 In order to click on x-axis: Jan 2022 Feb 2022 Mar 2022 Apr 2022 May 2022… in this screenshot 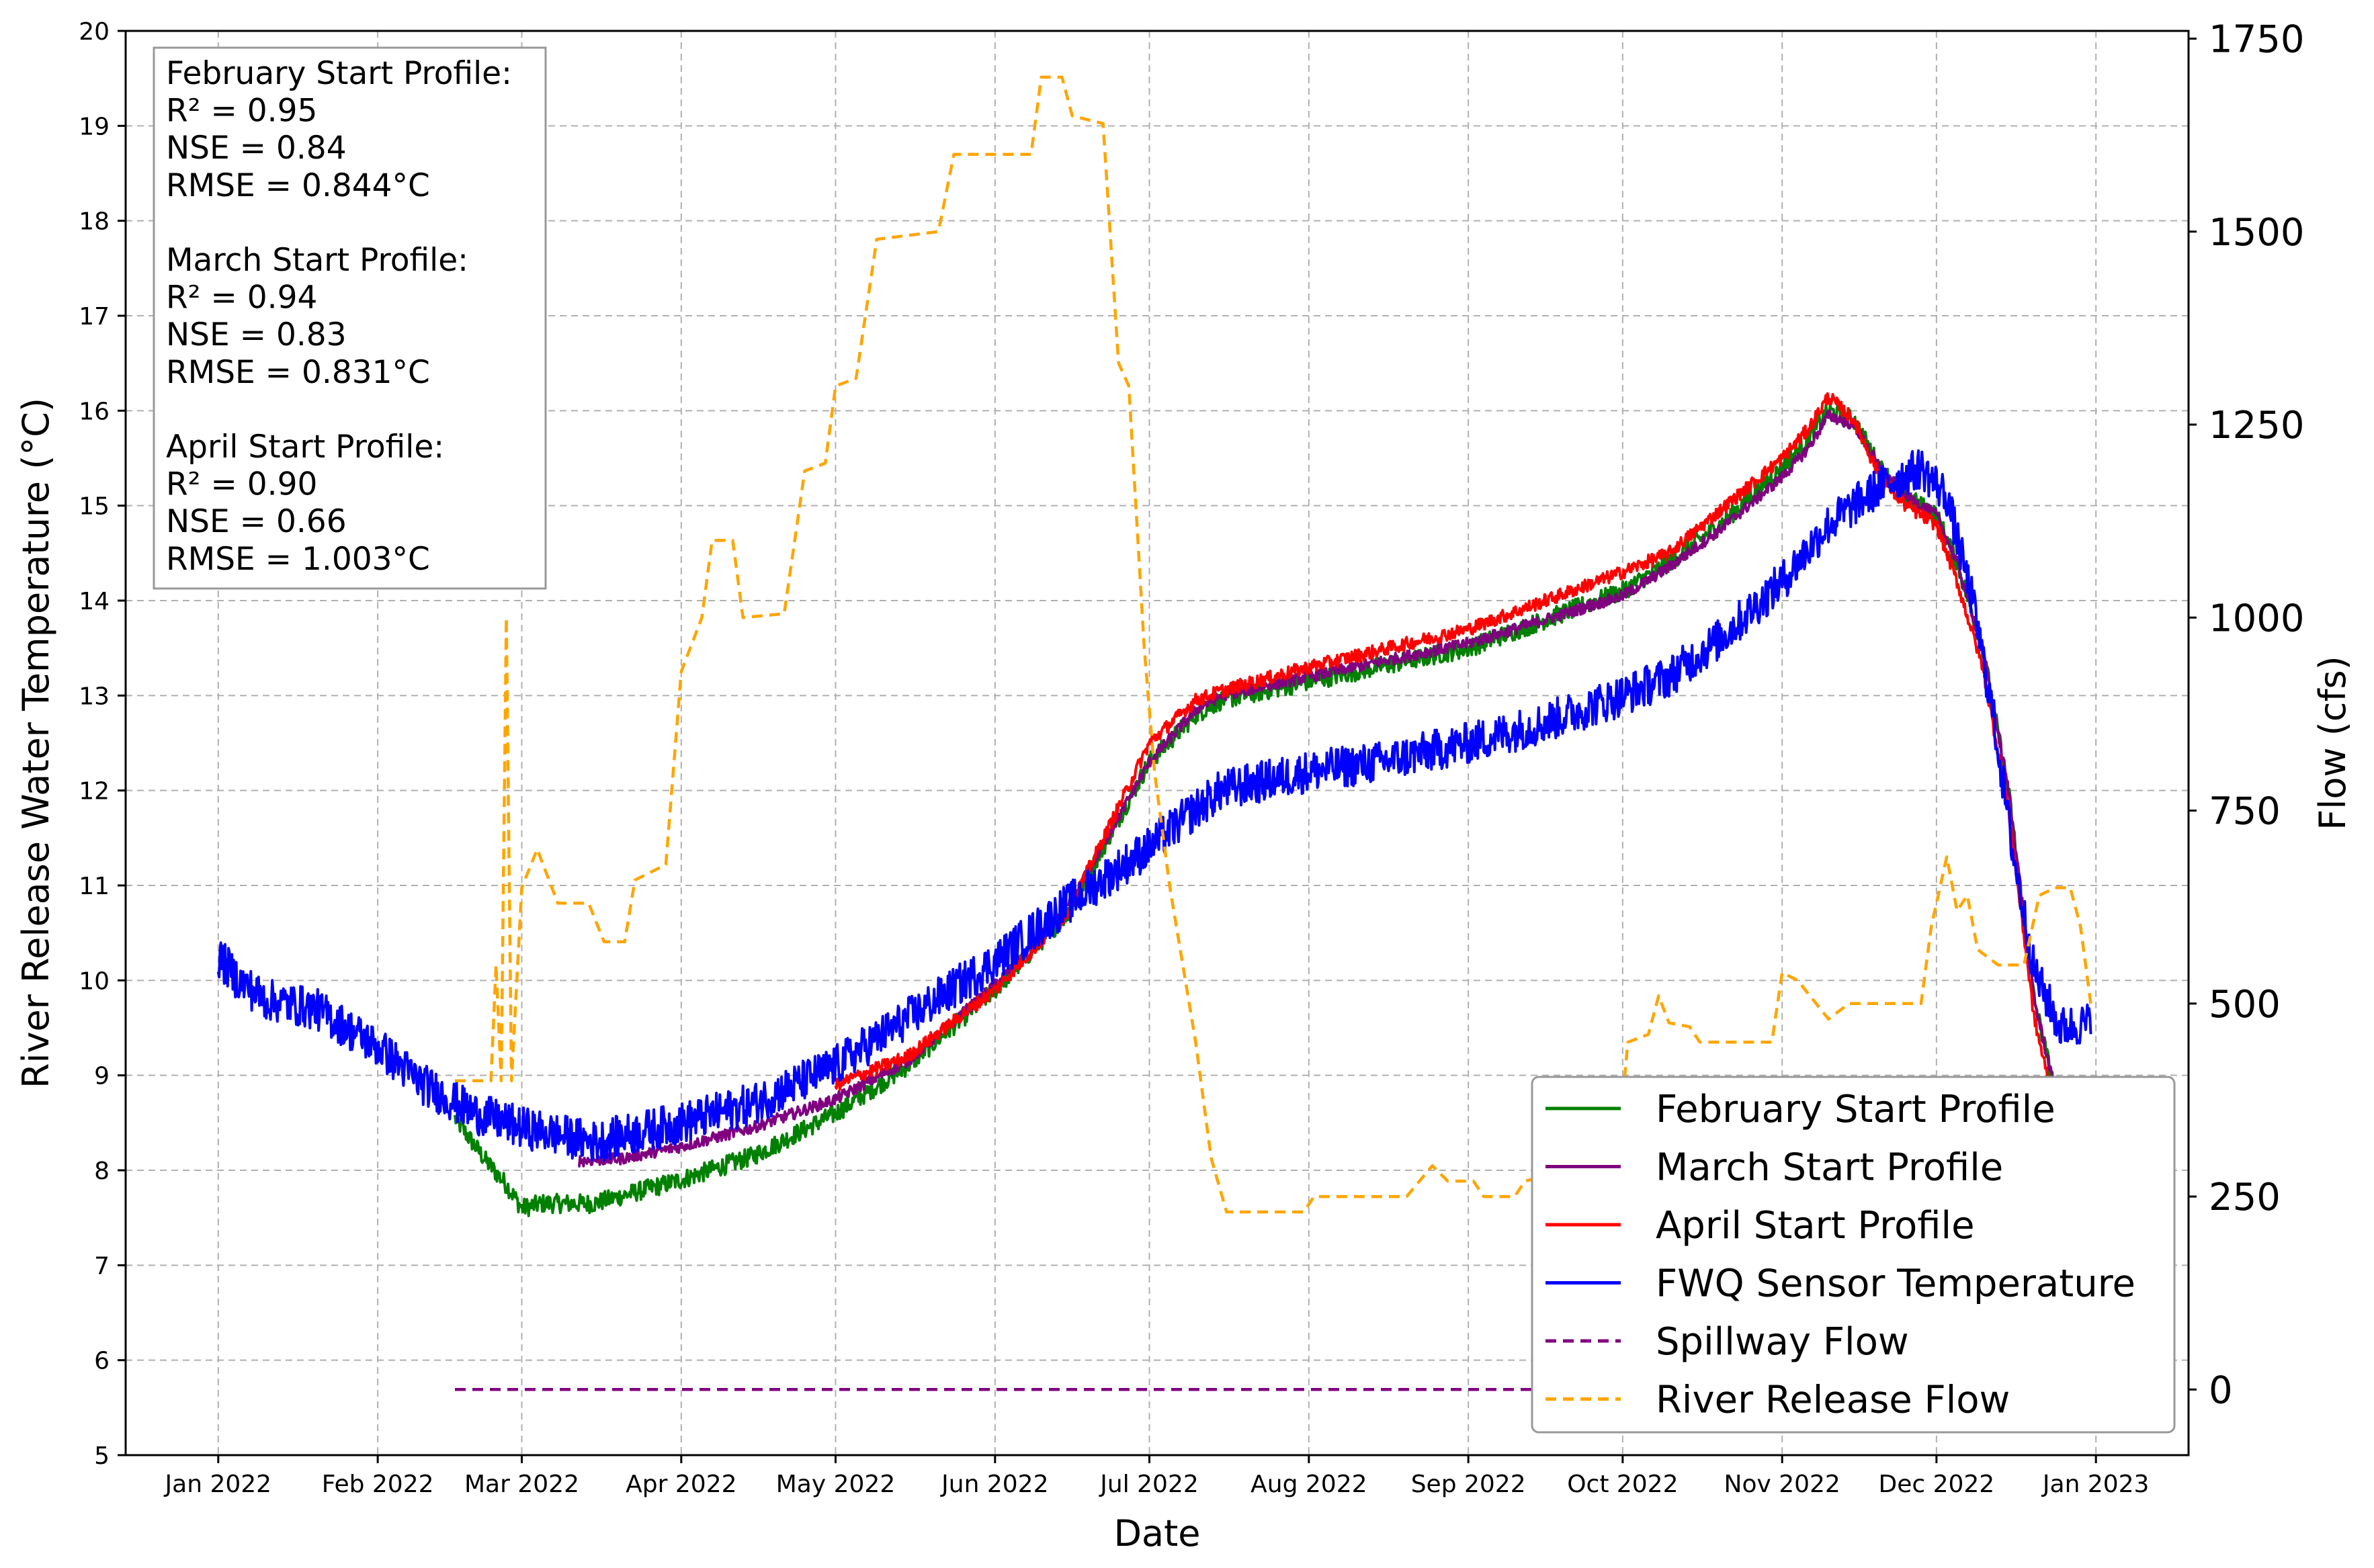, I will do `click(1157, 1476)`.